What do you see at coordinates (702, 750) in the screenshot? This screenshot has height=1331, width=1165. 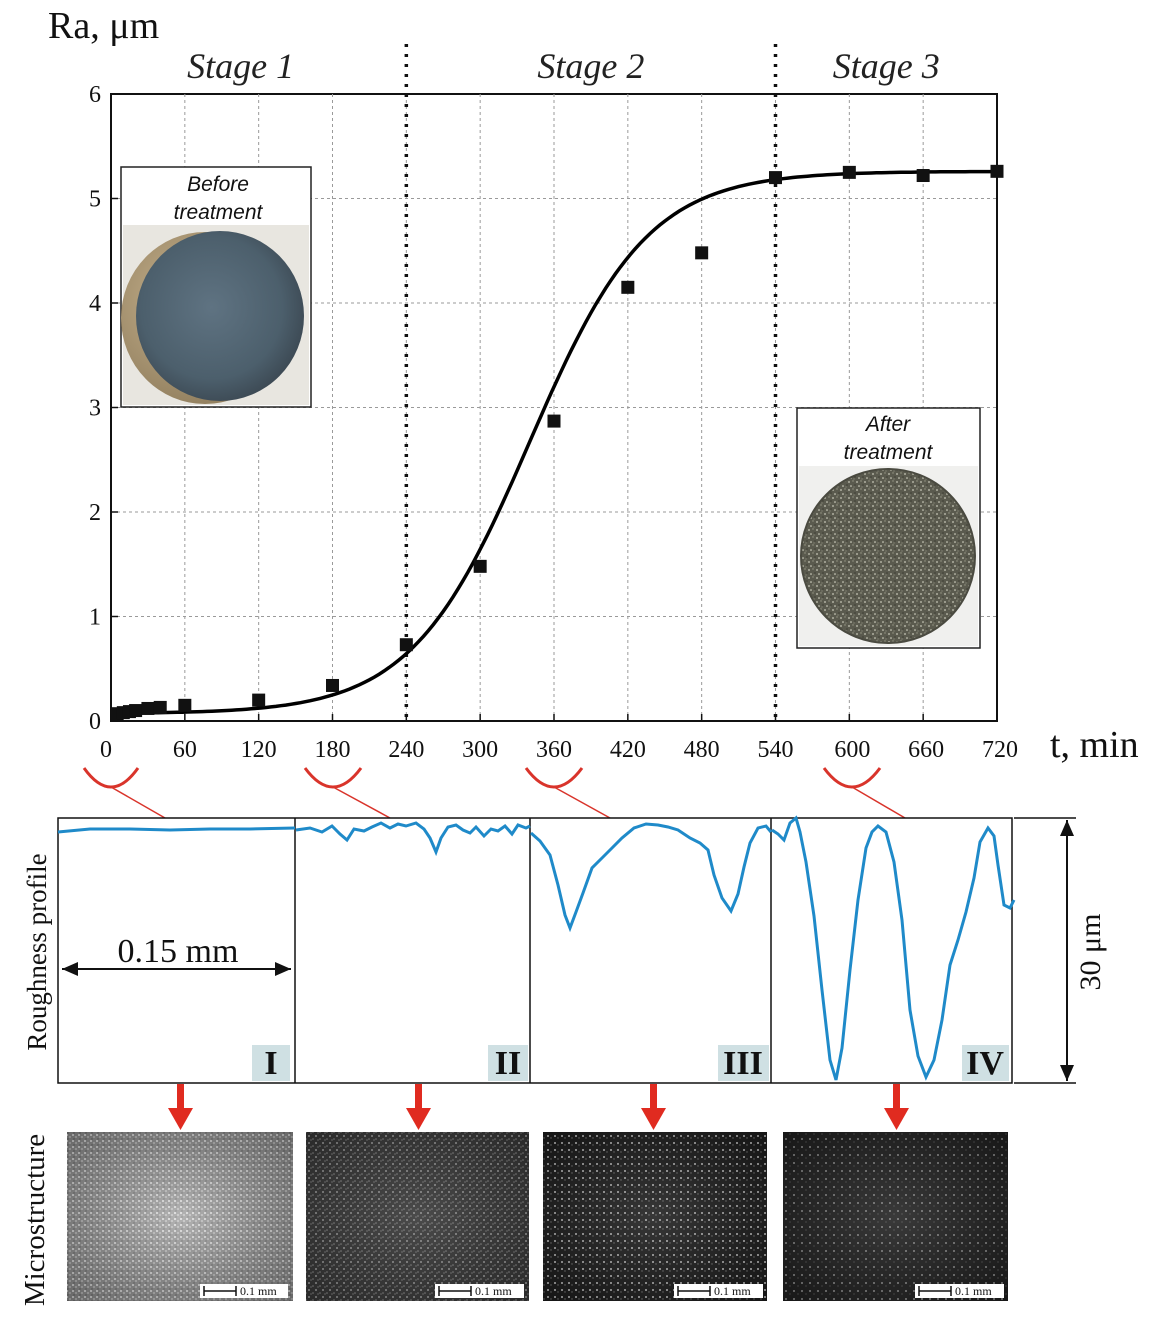 I see `x-tick-label: 480` at bounding box center [702, 750].